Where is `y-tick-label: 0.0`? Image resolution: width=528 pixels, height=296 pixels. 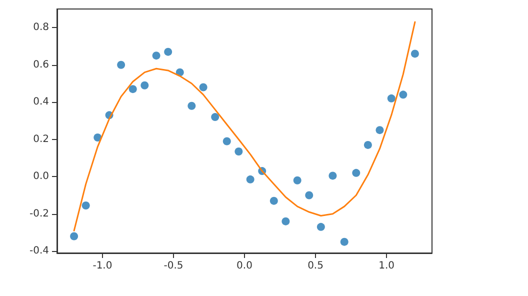 y-tick-label: 0.0 is located at coordinates (41, 176).